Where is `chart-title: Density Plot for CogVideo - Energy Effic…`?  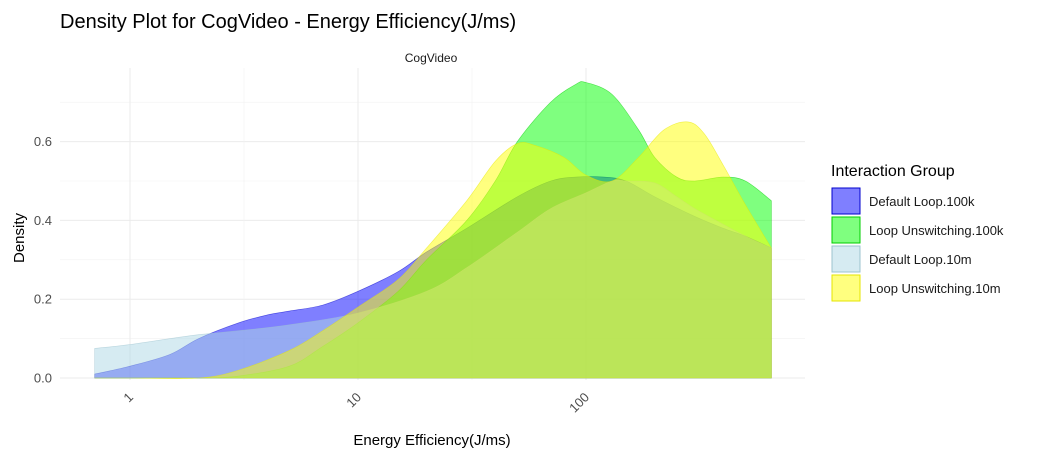
chart-title: Density Plot for CogVideo - Energy Effic… is located at coordinates (288, 22).